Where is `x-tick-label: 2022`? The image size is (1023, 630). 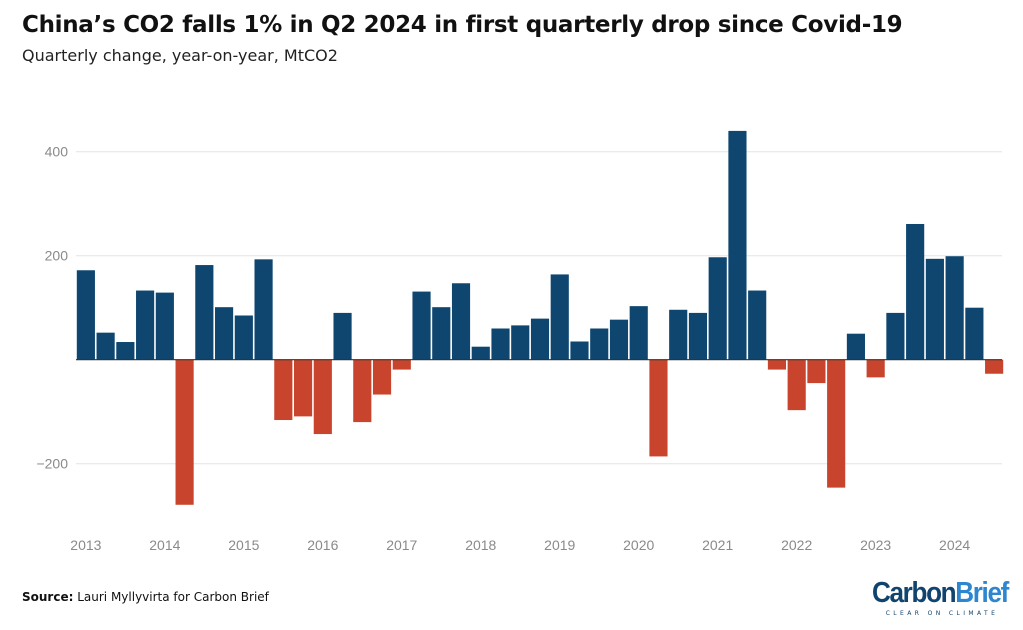 x-tick-label: 2022 is located at coordinates (796, 545).